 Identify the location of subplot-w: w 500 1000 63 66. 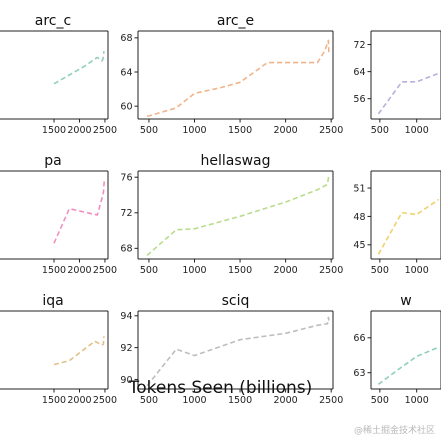
(397, 349).